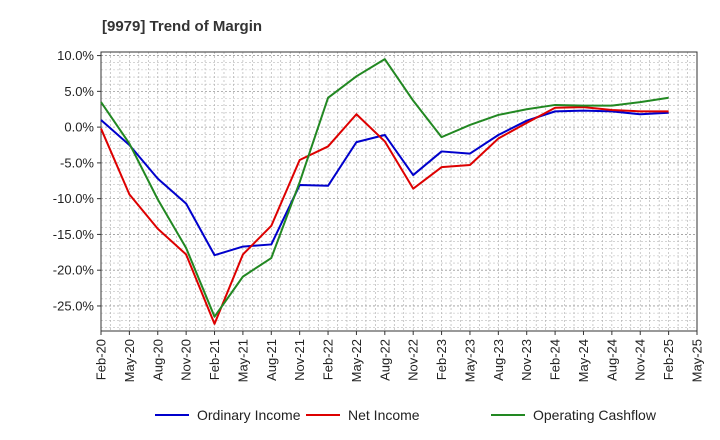 The image size is (720, 440). Describe the element at coordinates (526, 360) in the screenshot. I see `x-tick-label: Nov-23` at that location.